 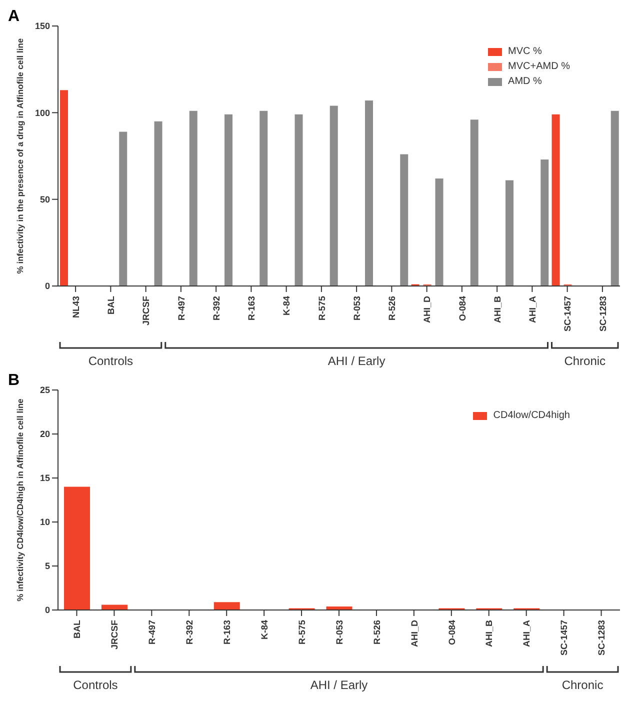 What do you see at coordinates (20, 500) in the screenshot?
I see `y-axis-title: % infectivity CD4low/CD4high in Affinofile cell line` at bounding box center [20, 500].